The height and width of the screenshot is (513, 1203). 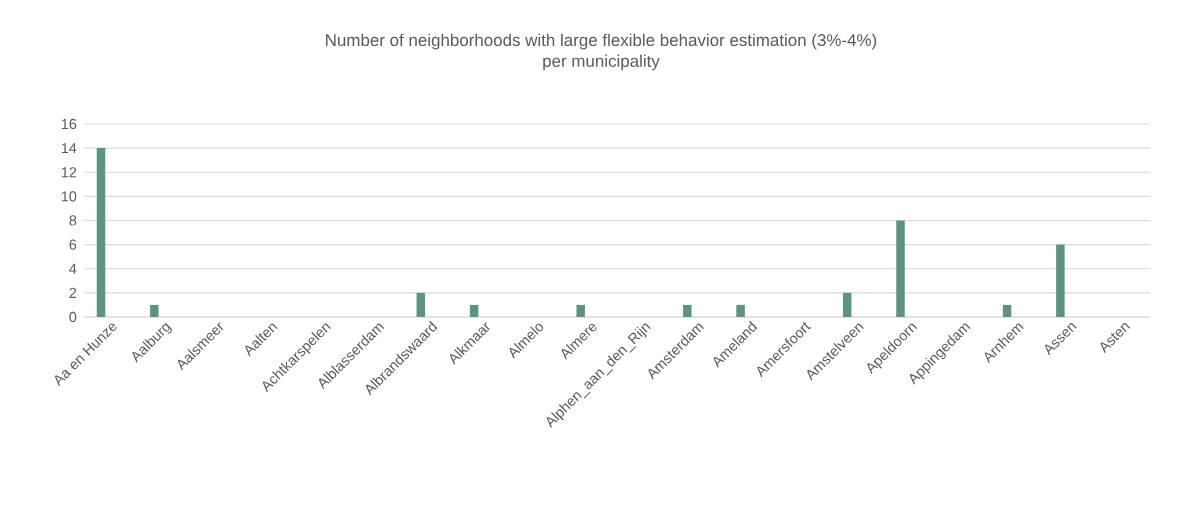 What do you see at coordinates (73, 220) in the screenshot?
I see `y-tick-label: 8` at bounding box center [73, 220].